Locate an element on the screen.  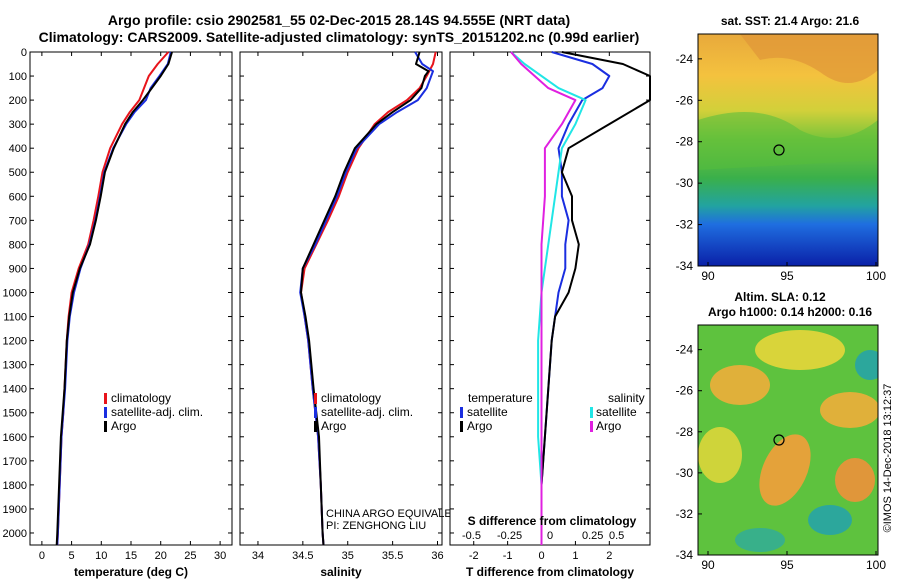
depth-tick-label: 800 is located at coordinates (18, 245).